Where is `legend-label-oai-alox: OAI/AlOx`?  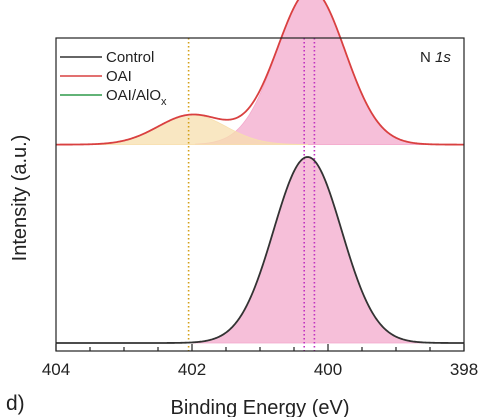
legend-label-oai-alox: OAI/AlOx is located at coordinates (136, 97).